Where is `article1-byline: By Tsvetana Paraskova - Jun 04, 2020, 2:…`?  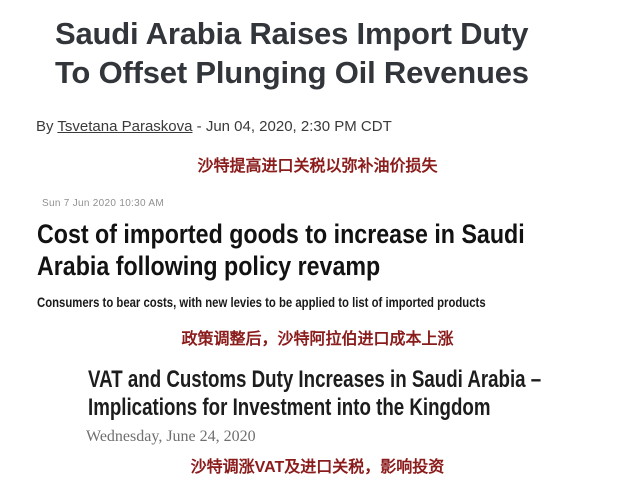
article1-byline: By Tsvetana Paraskova - Jun 04, 2020, 2:… is located at coordinates (335, 127).